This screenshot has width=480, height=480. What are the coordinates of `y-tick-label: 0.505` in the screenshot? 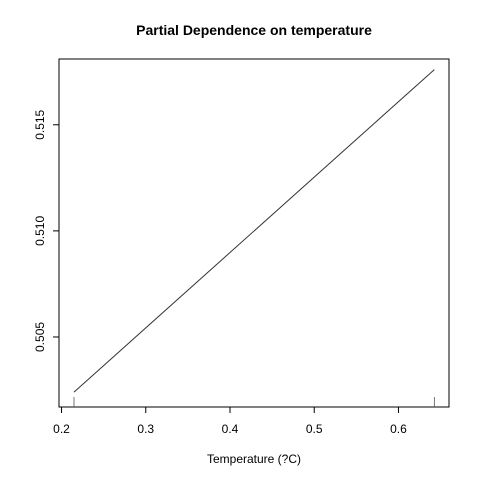 It's located at (40, 337).